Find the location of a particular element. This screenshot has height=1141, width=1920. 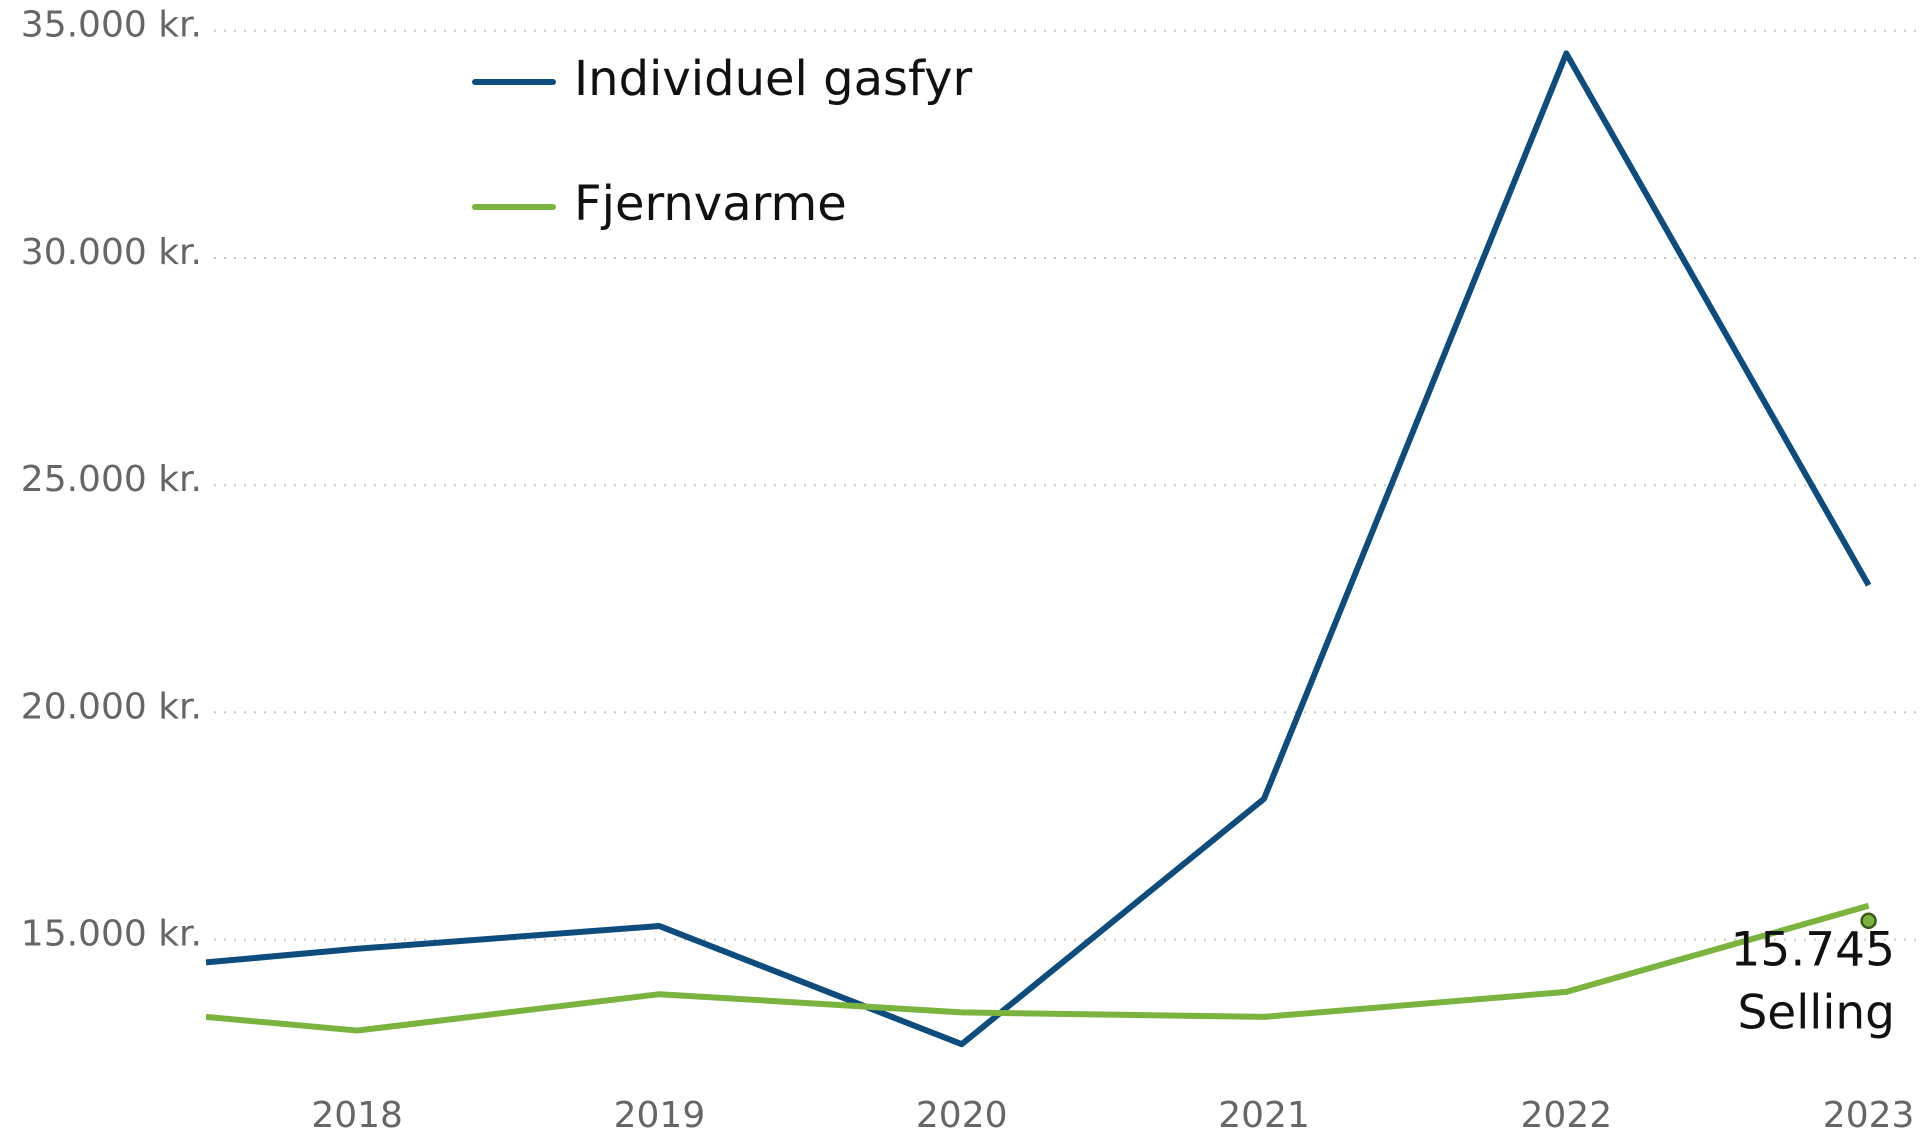

x-tick-label: 2021 is located at coordinates (1264, 1115).